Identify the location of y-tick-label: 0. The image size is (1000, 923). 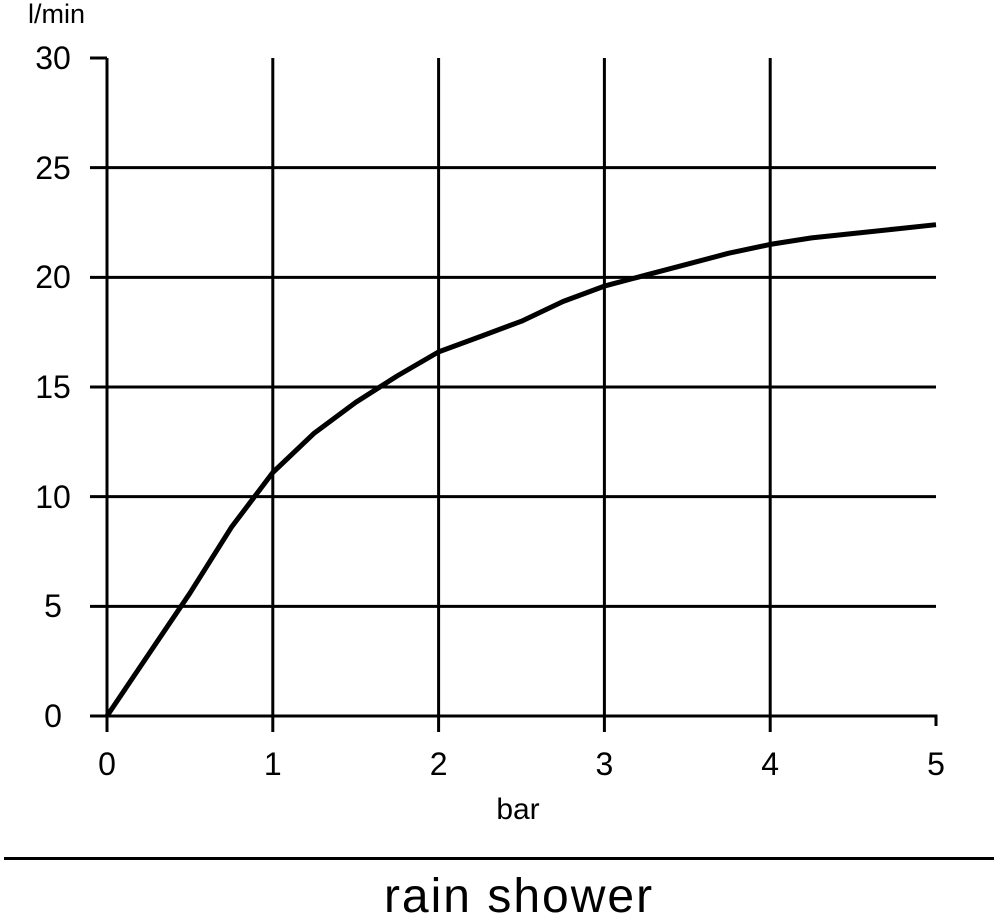
(53, 716).